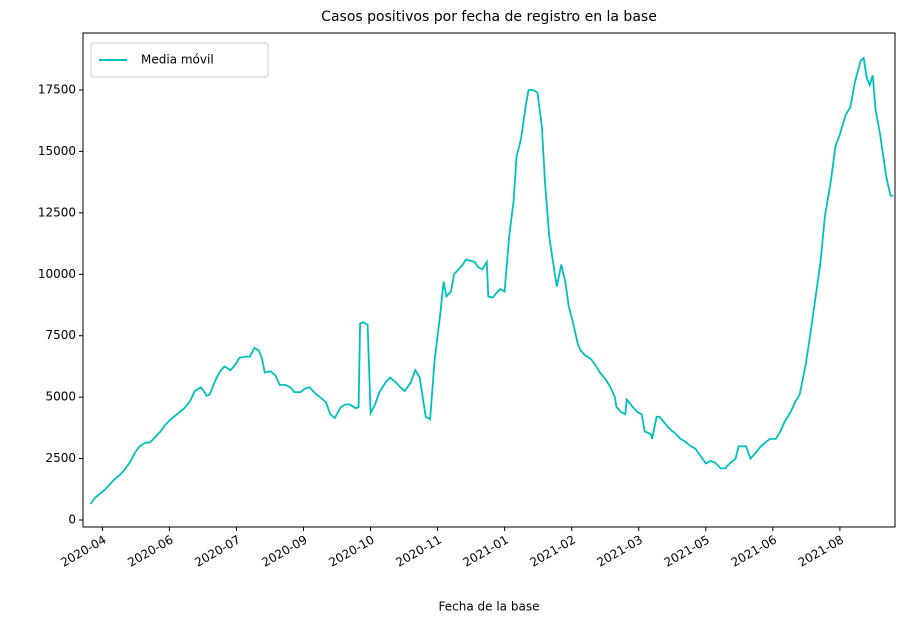  I want to click on x-tick-label: 2021-02, so click(553, 551).